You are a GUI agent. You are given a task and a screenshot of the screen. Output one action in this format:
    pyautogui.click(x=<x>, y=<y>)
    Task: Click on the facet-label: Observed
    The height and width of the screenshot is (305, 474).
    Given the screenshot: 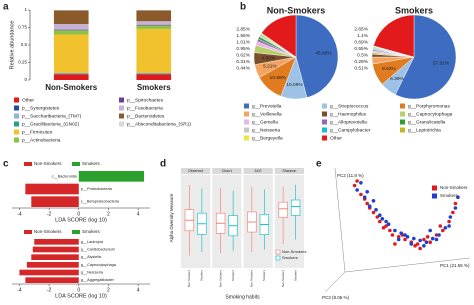 What is the action you would take?
    pyautogui.click(x=195, y=171)
    